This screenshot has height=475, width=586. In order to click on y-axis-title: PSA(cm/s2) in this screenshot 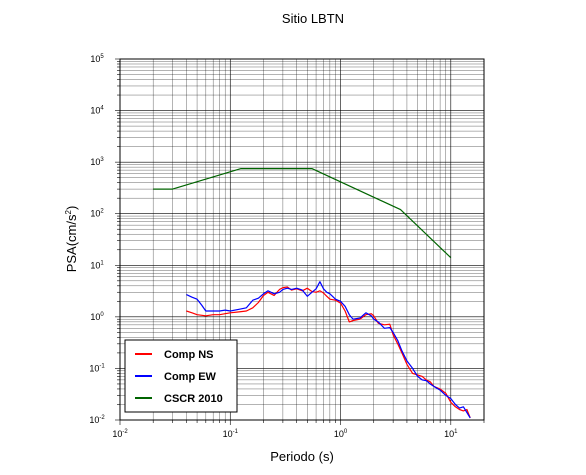, I will do `click(71, 239)`.